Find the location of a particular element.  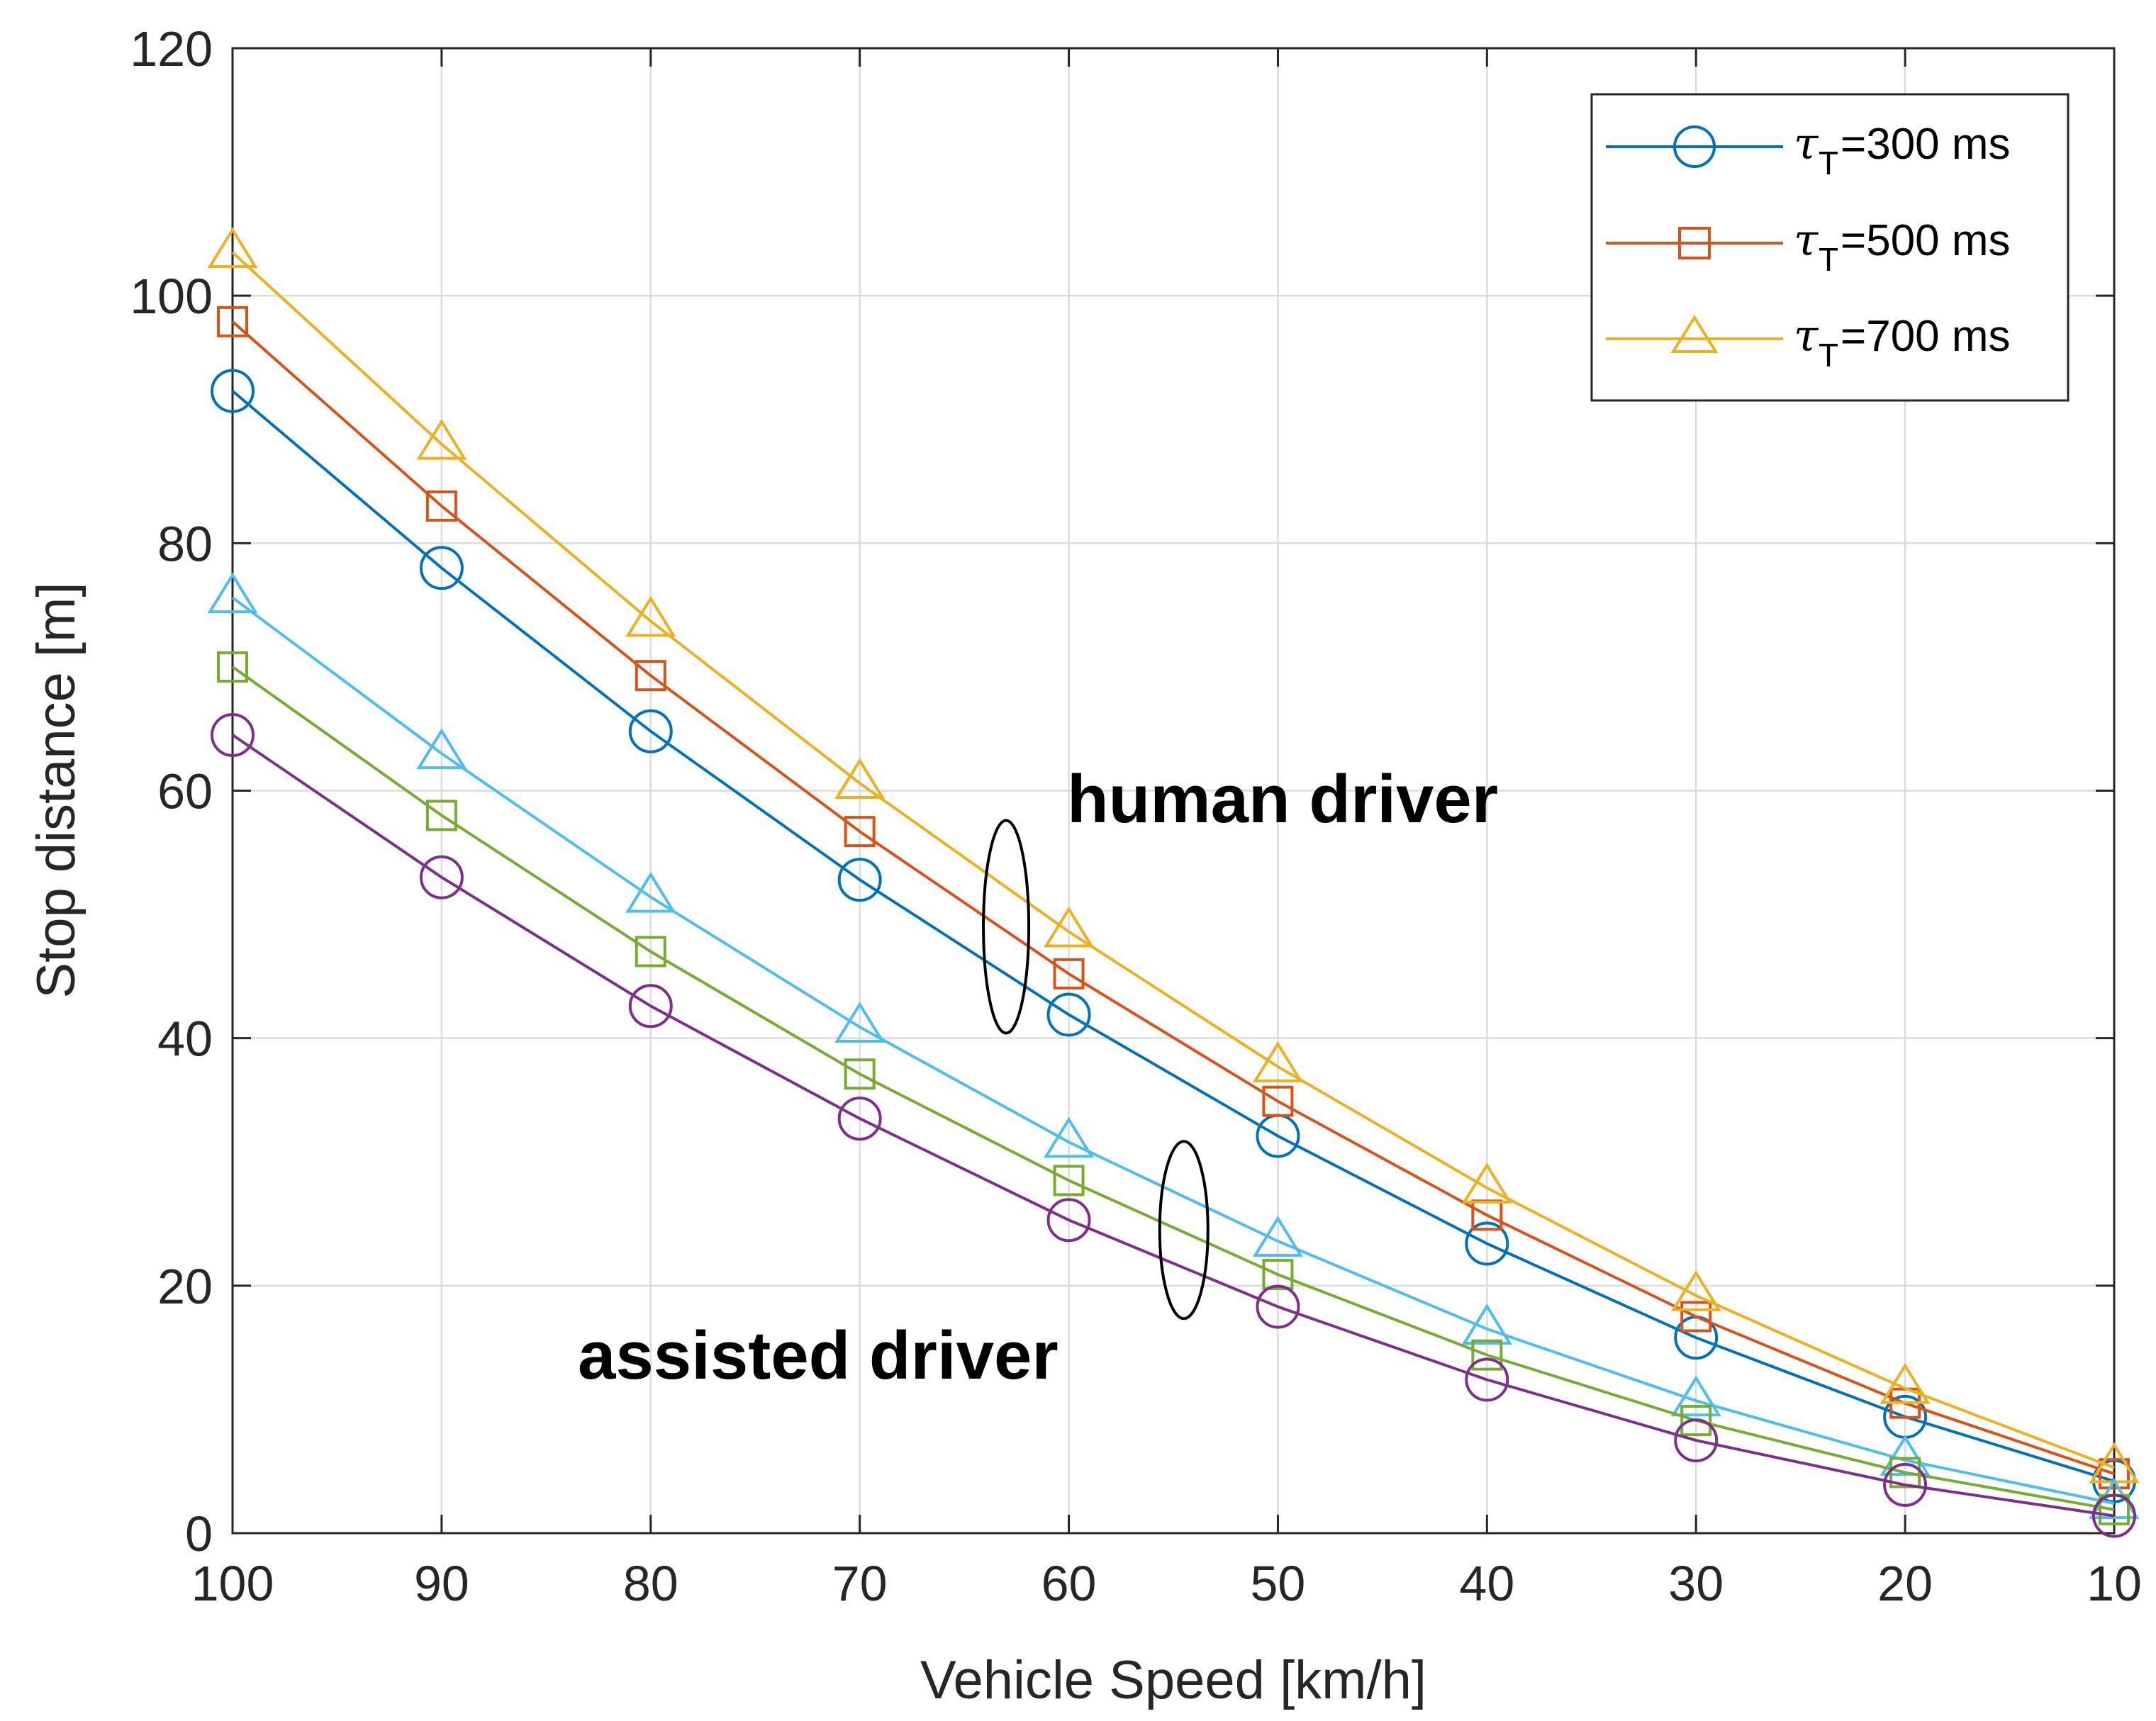

legend-entry-300ms: τ T =300 ms is located at coordinates (1808, 149).